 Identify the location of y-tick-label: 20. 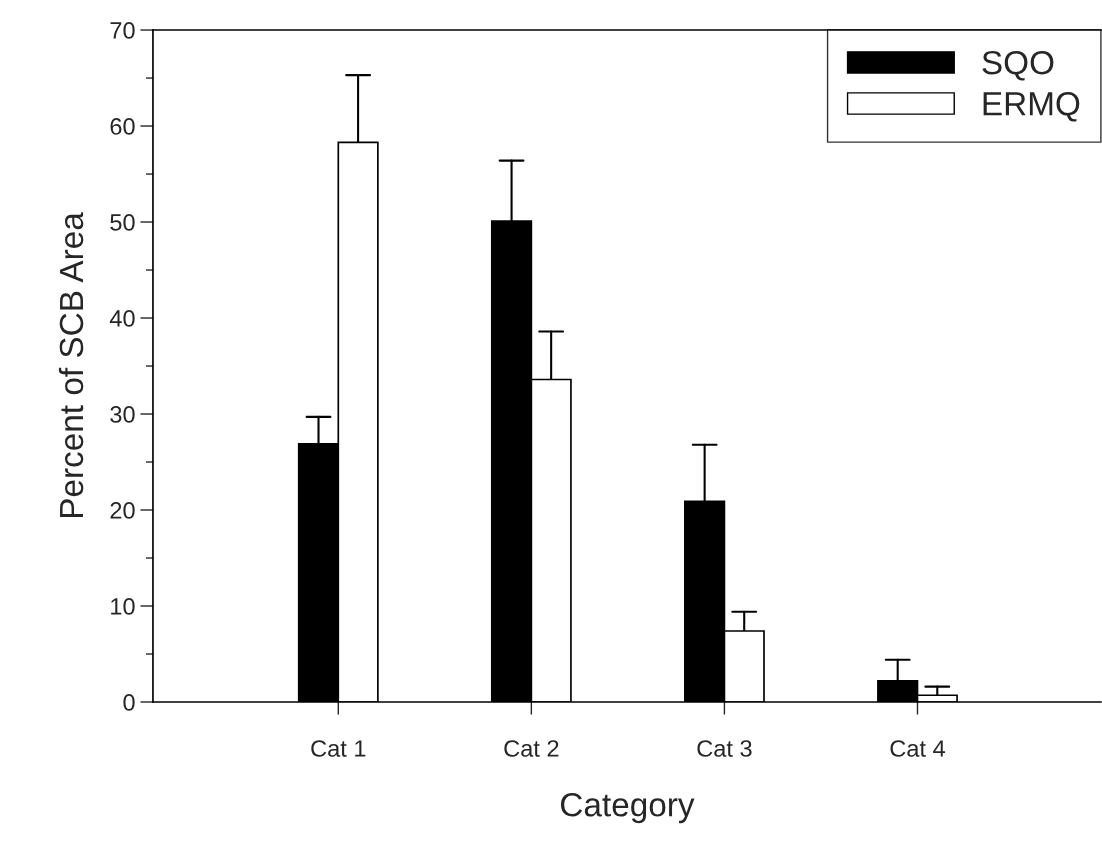
(122, 510).